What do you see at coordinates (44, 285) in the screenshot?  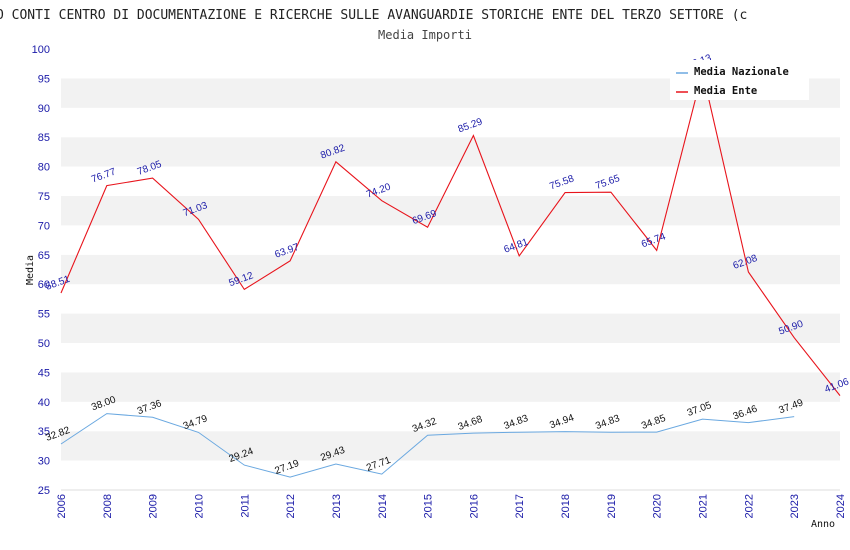 I see `y-tick-label: 60` at bounding box center [44, 285].